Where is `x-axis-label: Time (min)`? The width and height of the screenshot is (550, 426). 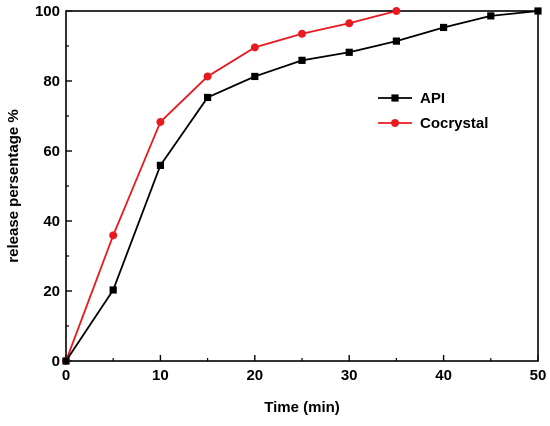 x-axis-label: Time (min) is located at coordinates (302, 407).